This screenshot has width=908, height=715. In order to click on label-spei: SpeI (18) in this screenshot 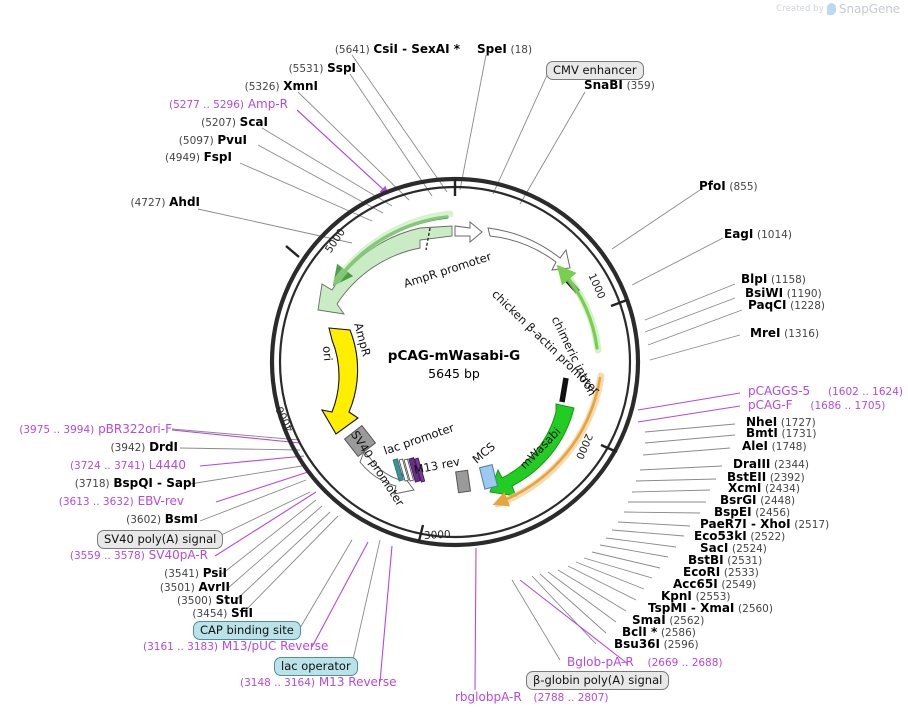, I will do `click(504, 50)`.